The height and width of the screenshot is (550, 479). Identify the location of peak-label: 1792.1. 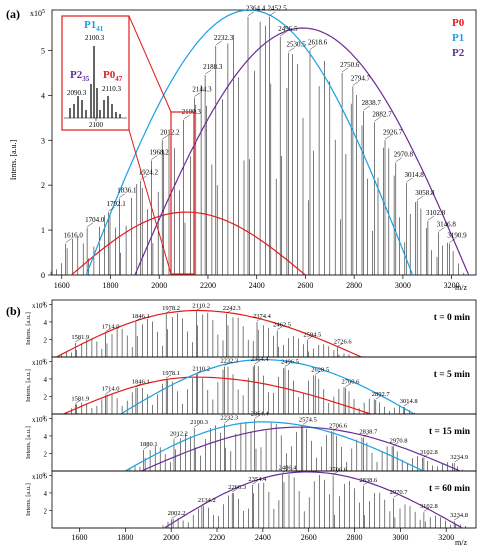
(117, 204).